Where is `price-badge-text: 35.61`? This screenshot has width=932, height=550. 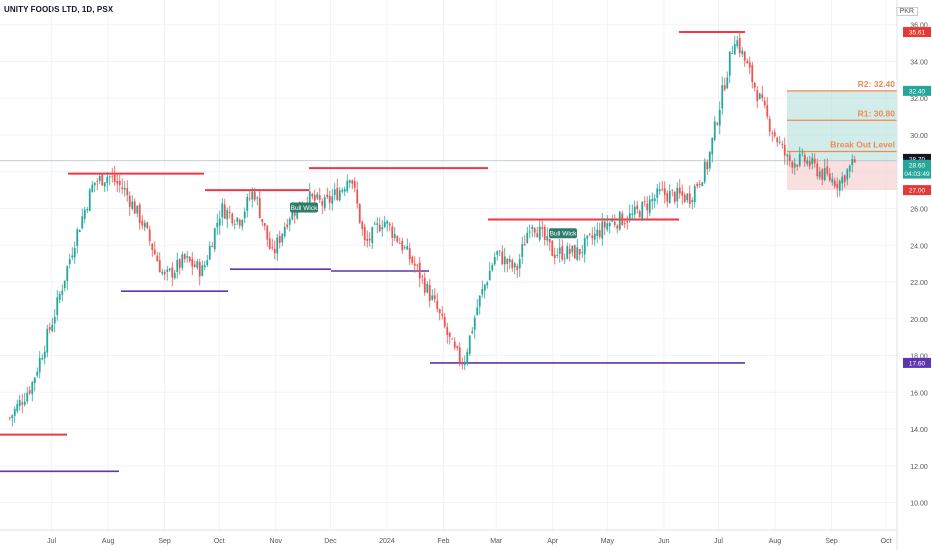
price-badge-text: 35.61 is located at coordinates (917, 33).